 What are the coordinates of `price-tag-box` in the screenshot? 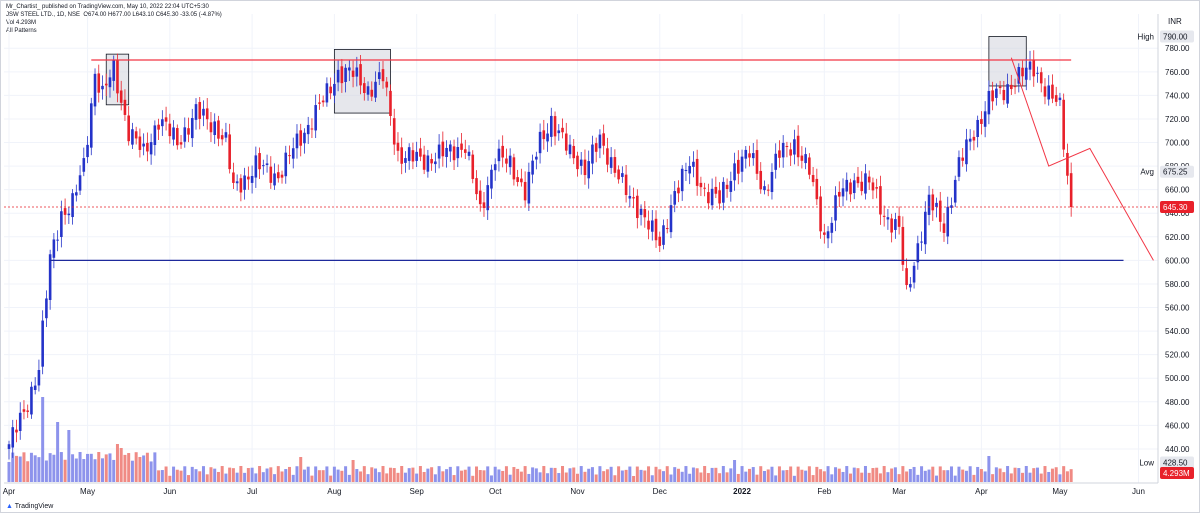 It's located at (1177, 206).